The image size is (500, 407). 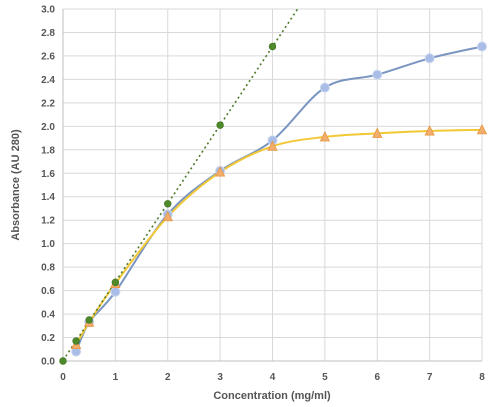 What do you see at coordinates (377, 377) in the screenshot?
I see `x-tick-label: 6` at bounding box center [377, 377].